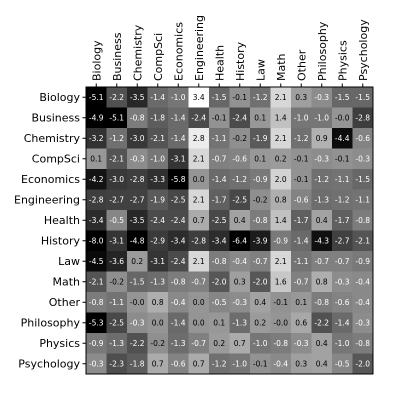  Describe the element at coordinates (219, 220) in the screenshot. I see `cell-value-label: -2.5` at that location.